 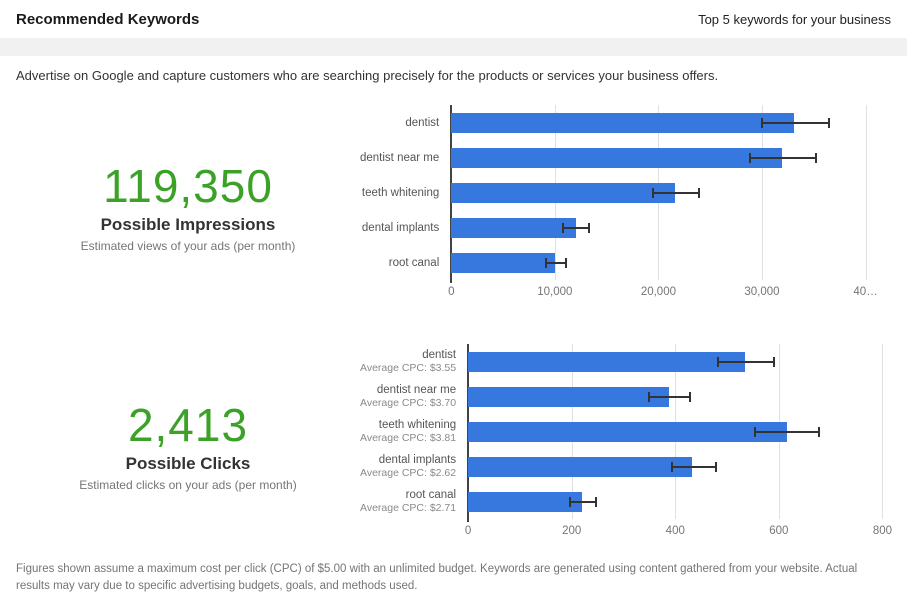 I want to click on category-sublabel-text: Average CPC: $3.70, so click(x=408, y=403).